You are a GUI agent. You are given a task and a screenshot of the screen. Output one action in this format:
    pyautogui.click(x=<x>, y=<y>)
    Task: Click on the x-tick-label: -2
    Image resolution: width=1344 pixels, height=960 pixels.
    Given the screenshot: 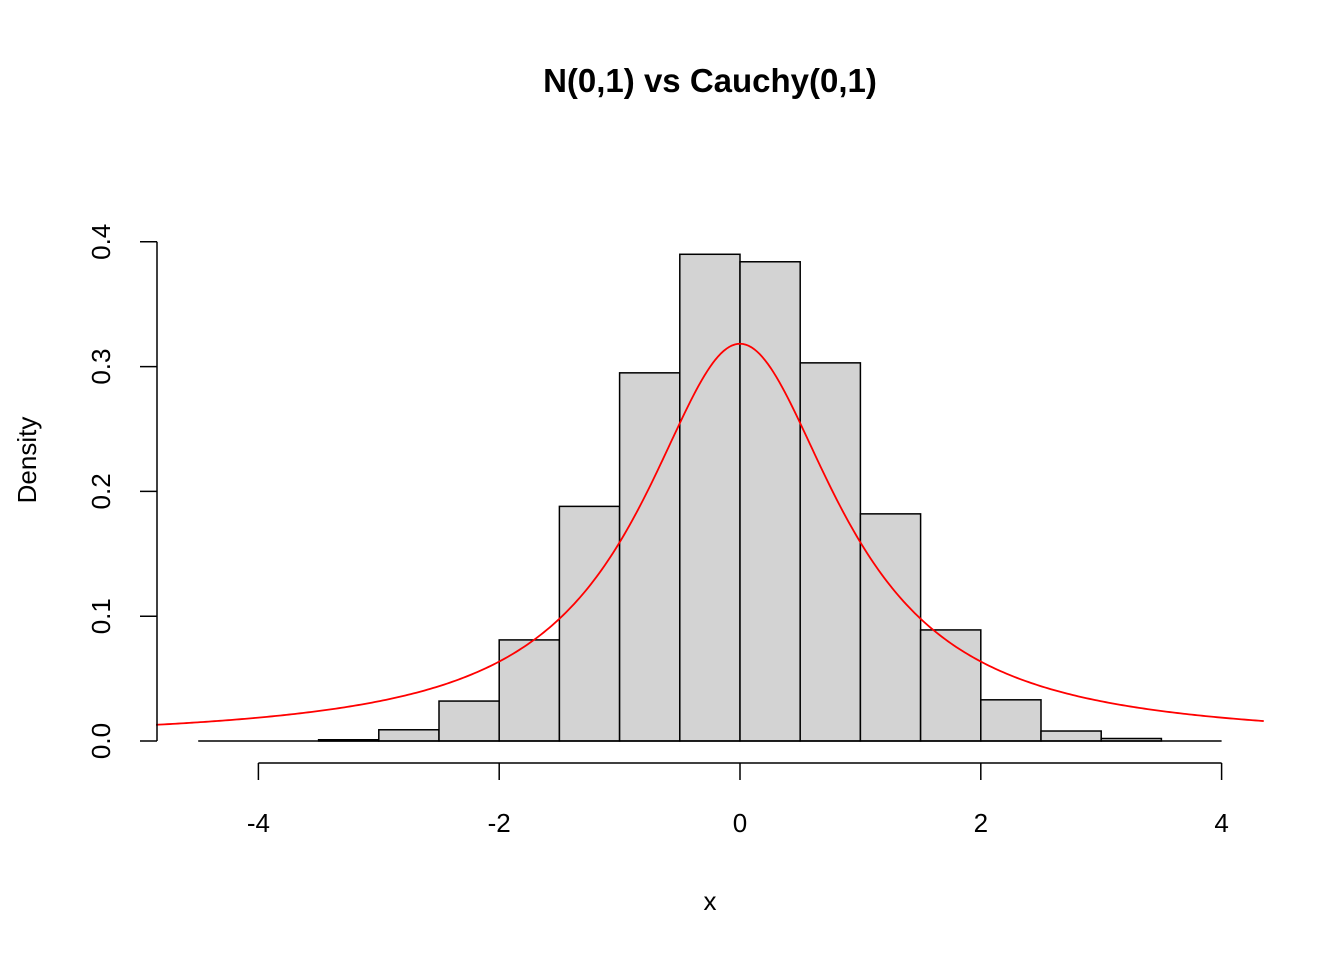 What is the action you would take?
    pyautogui.click(x=499, y=823)
    